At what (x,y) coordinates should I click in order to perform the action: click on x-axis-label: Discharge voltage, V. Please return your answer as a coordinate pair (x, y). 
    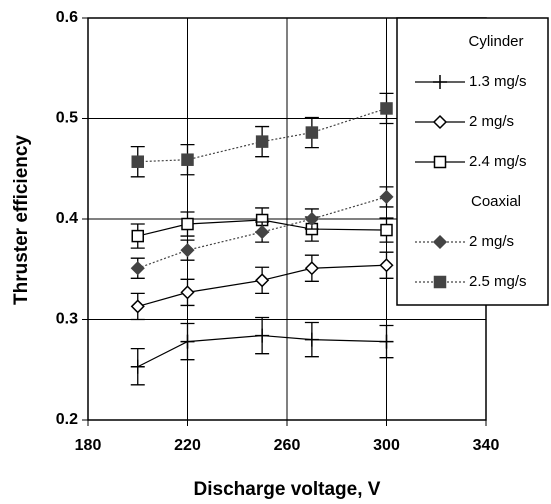
    Looking at the image, I should click on (287, 489).